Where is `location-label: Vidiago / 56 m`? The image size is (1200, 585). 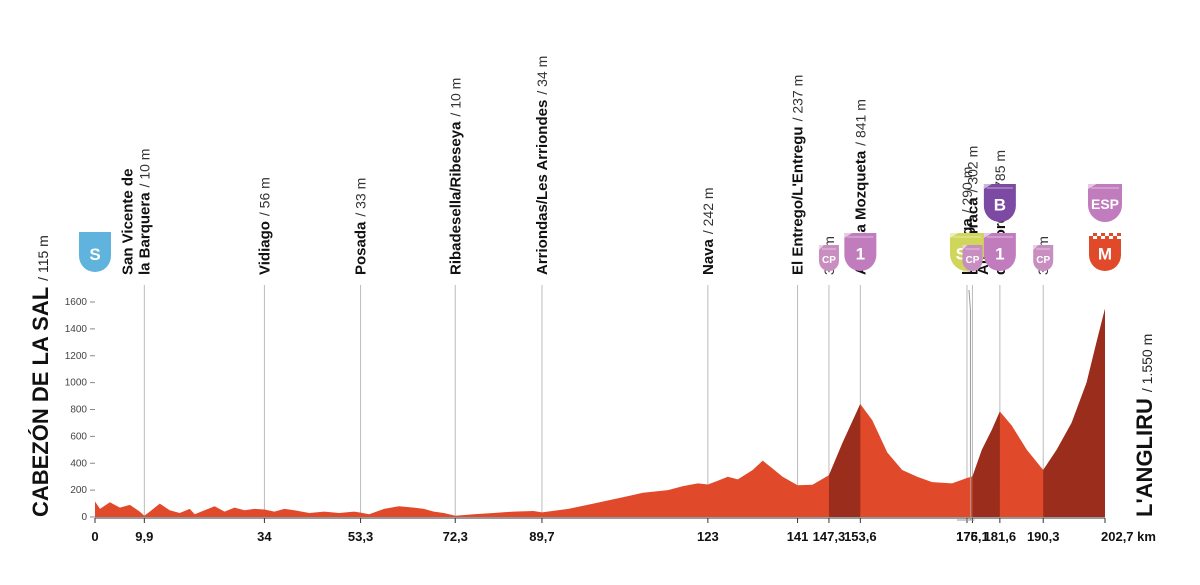 location-label: Vidiago / 56 m is located at coordinates (264, 226).